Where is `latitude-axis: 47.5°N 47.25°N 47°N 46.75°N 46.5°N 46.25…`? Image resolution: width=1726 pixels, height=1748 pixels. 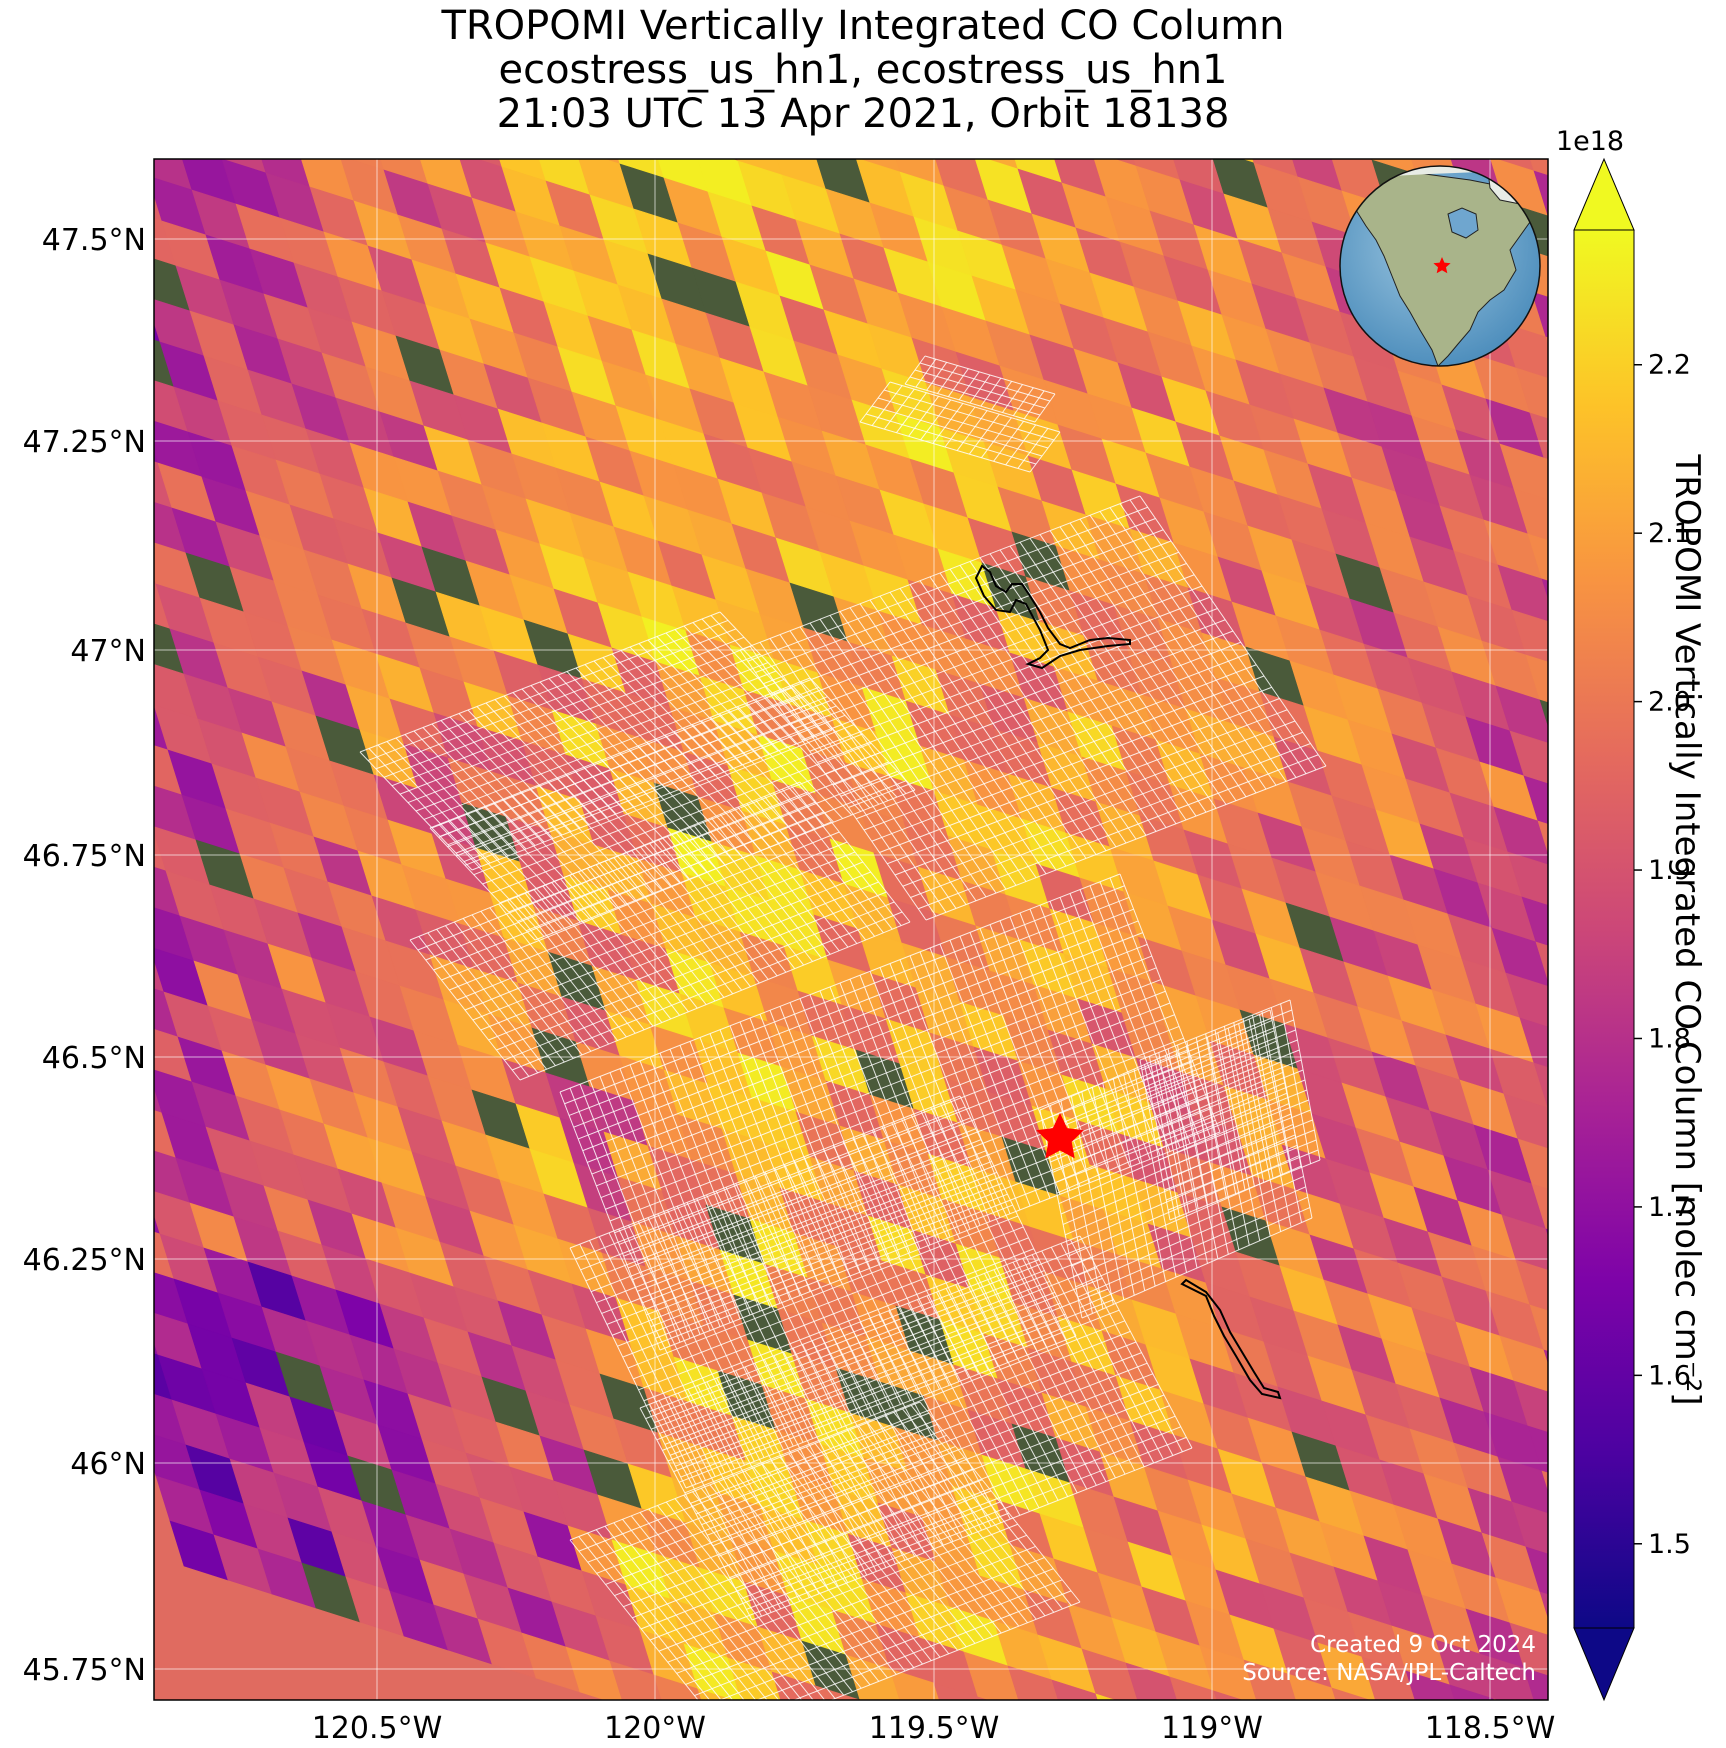
latitude-axis: 47.5°N 47.25°N 47°N 46.75°N 46.5°N 46.25… is located at coordinates (84, 955).